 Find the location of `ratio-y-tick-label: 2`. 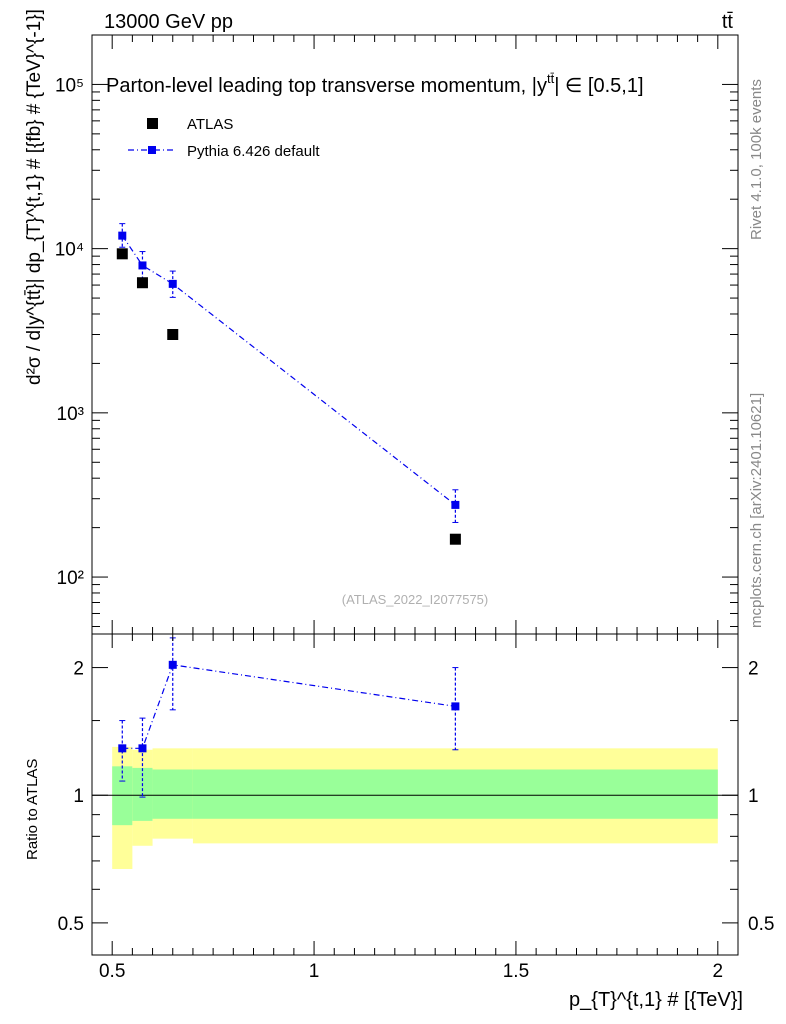

ratio-y-tick-label: 2 is located at coordinates (78, 669).